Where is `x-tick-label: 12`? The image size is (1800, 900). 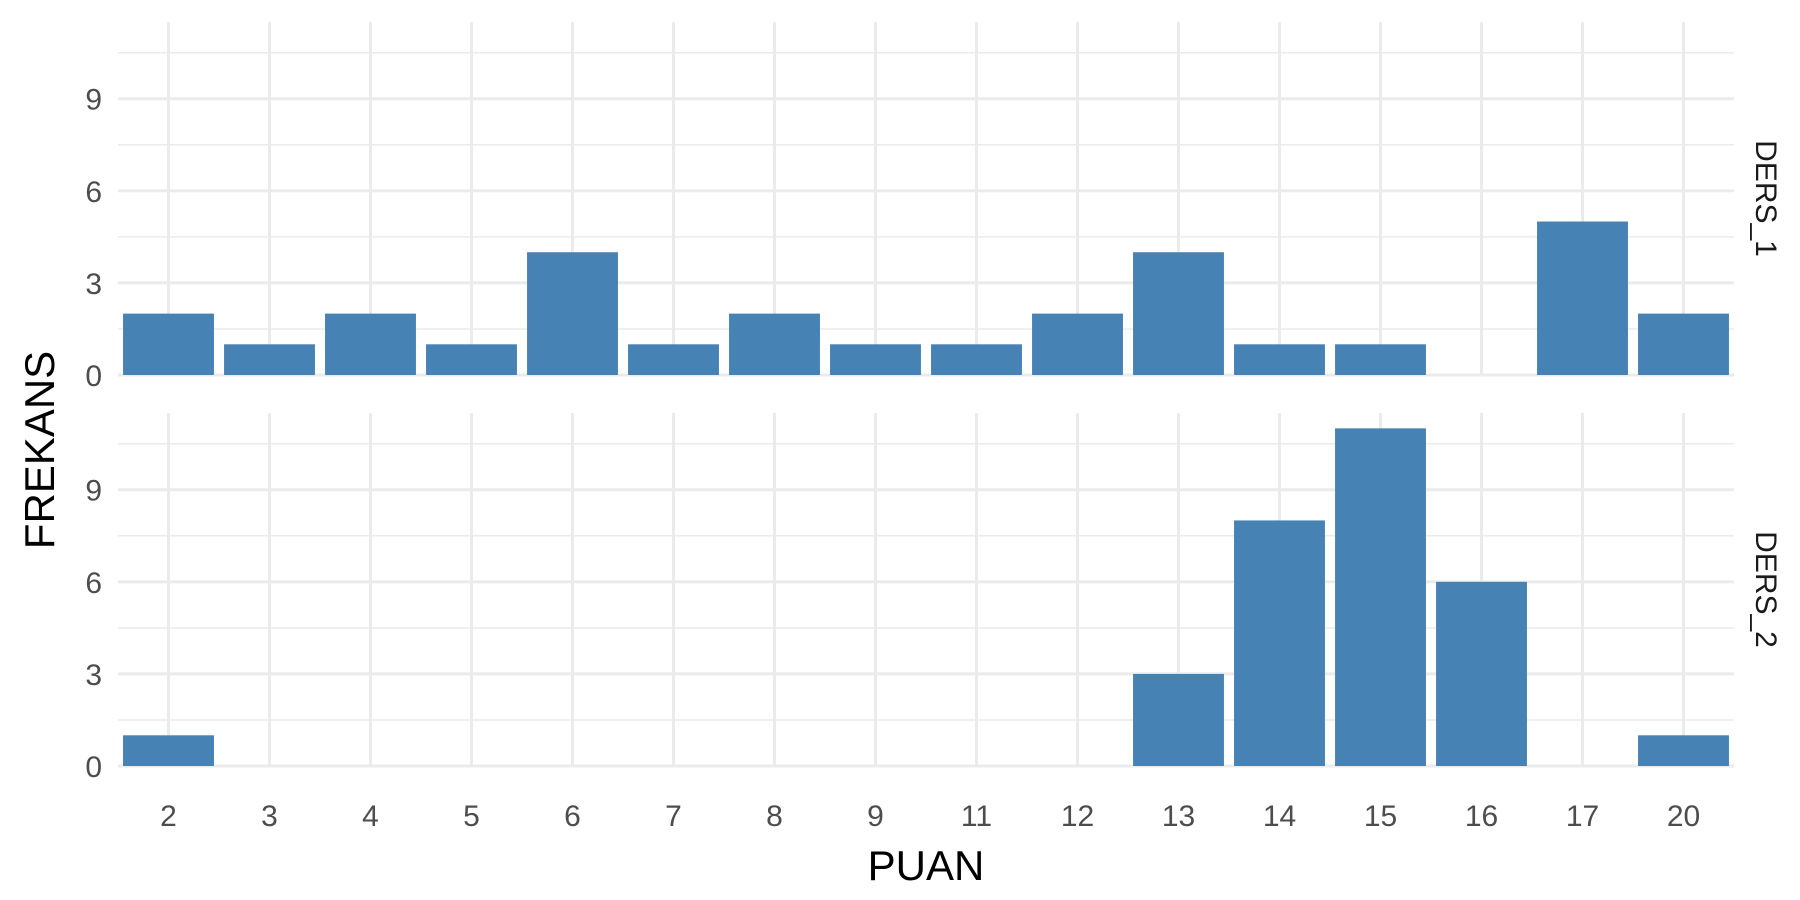 x-tick-label: 12 is located at coordinates (1077, 816).